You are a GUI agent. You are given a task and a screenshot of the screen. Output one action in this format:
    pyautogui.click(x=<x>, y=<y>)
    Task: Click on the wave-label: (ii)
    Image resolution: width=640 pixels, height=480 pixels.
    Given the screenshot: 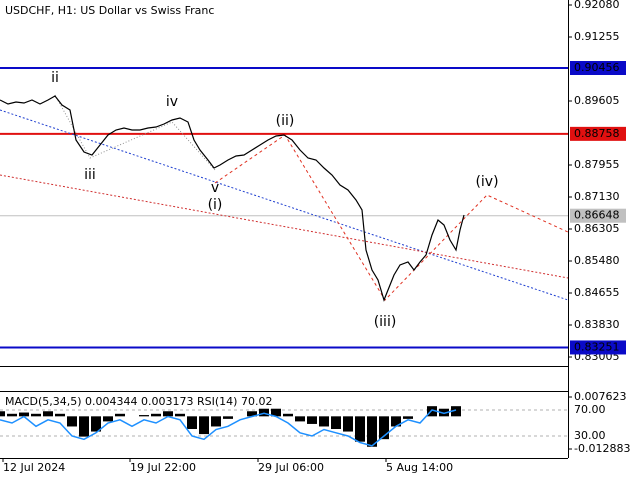 What is the action you would take?
    pyautogui.click(x=285, y=121)
    